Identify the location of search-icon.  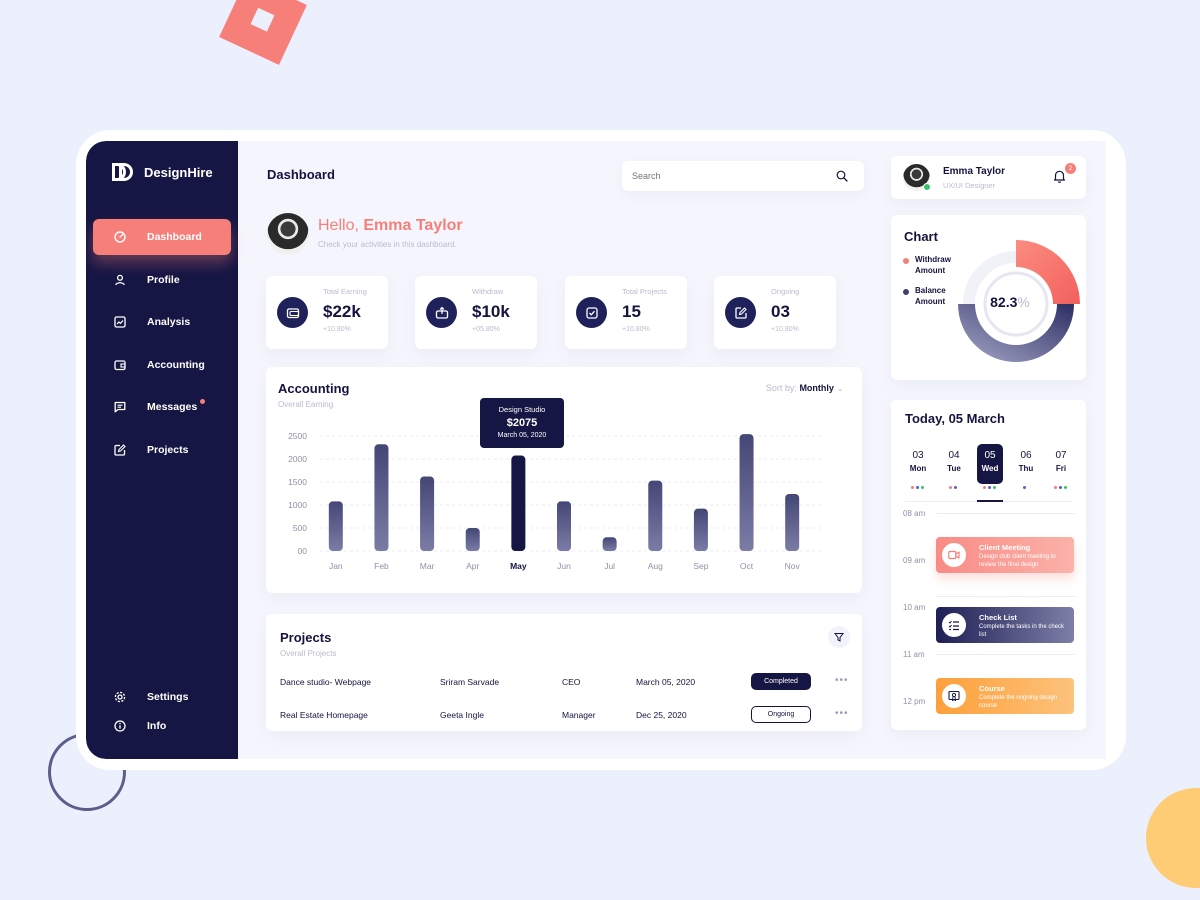
(842, 178).